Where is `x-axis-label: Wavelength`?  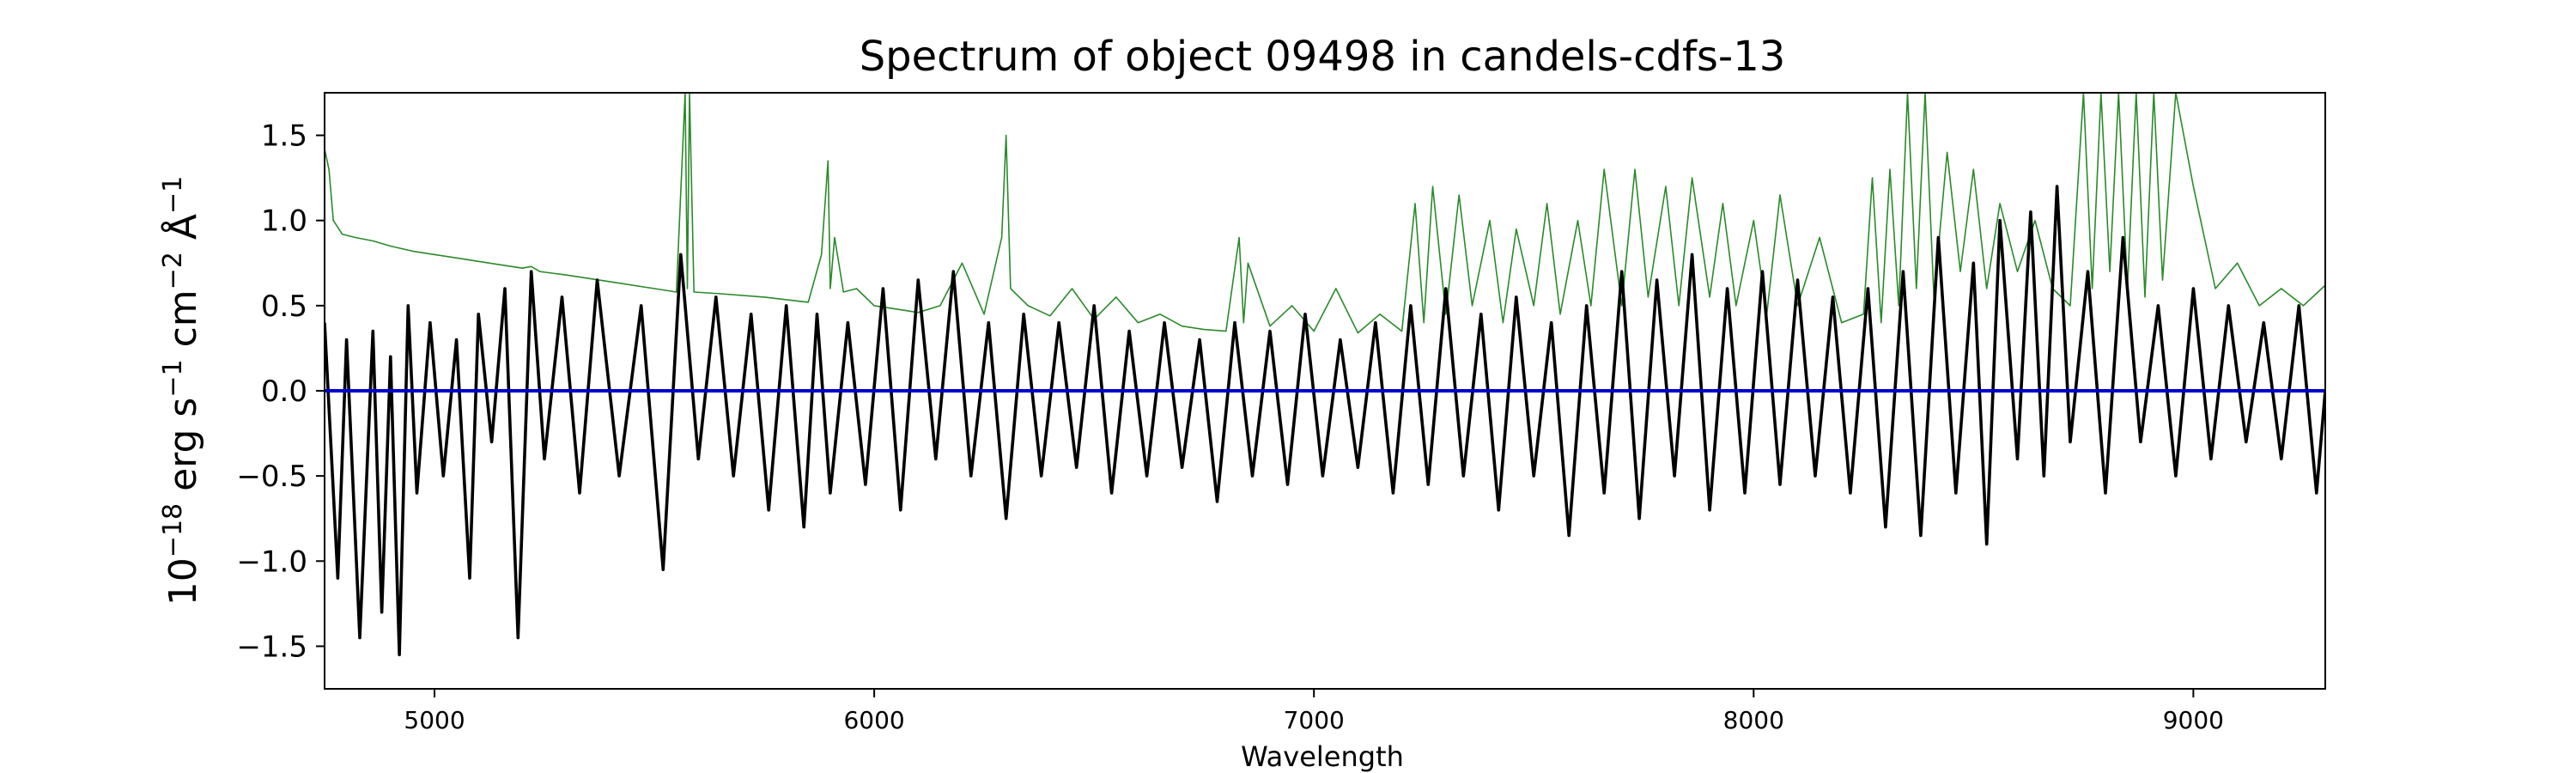
x-axis-label: Wavelength is located at coordinates (1323, 756).